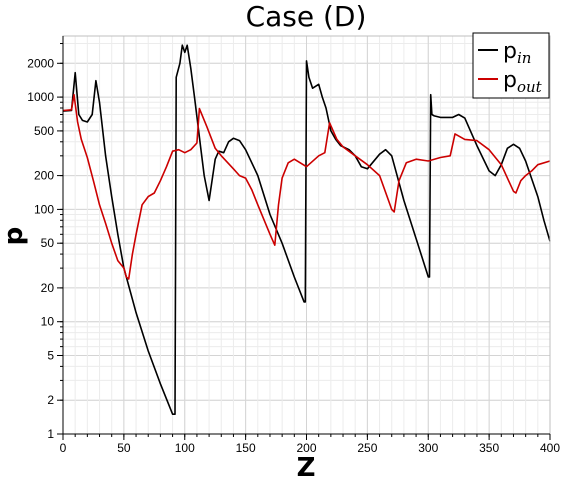 This screenshot has width=570, height=486. Describe the element at coordinates (524, 58) in the screenshot. I see `legend-entry-in-sub: in` at that location.